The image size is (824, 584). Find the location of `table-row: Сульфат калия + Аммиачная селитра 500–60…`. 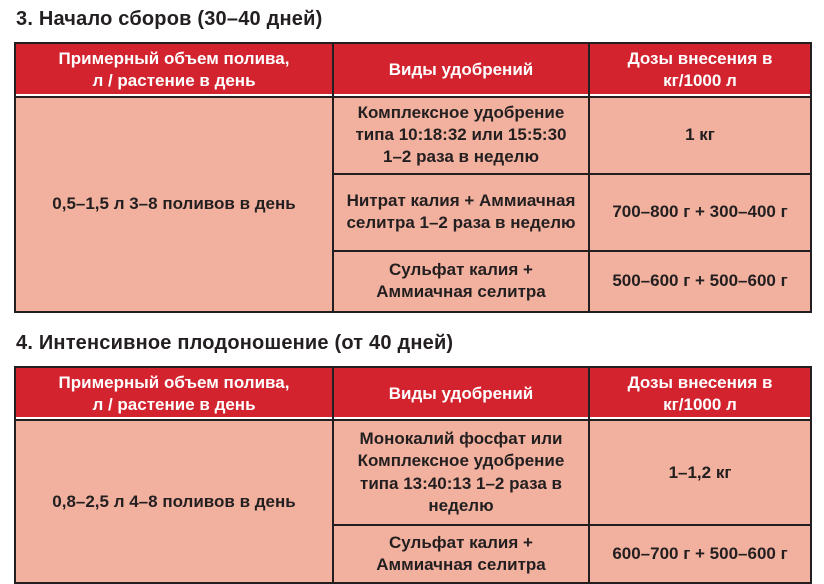

table-row: Сульфат калия + Аммиачная селитра 500–60… is located at coordinates (413, 281).